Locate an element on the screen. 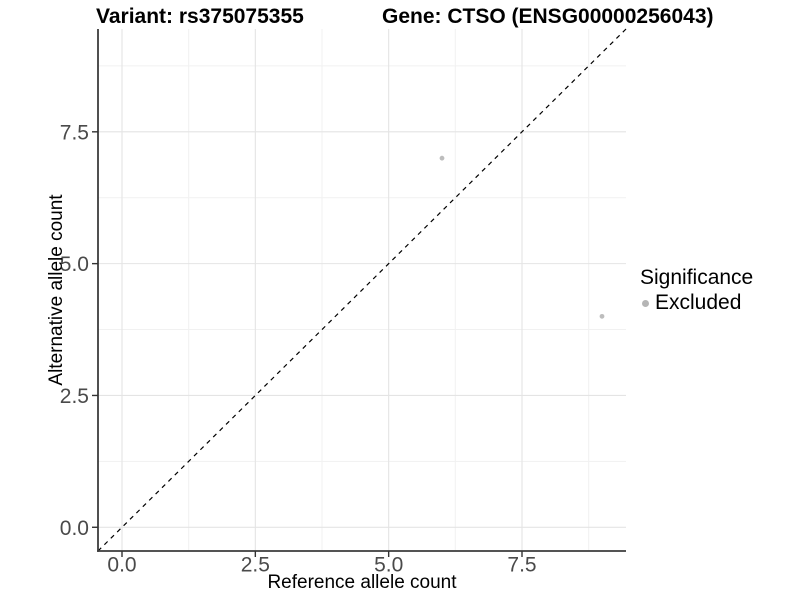  y-tick-label: 0.0 is located at coordinates (74, 528).